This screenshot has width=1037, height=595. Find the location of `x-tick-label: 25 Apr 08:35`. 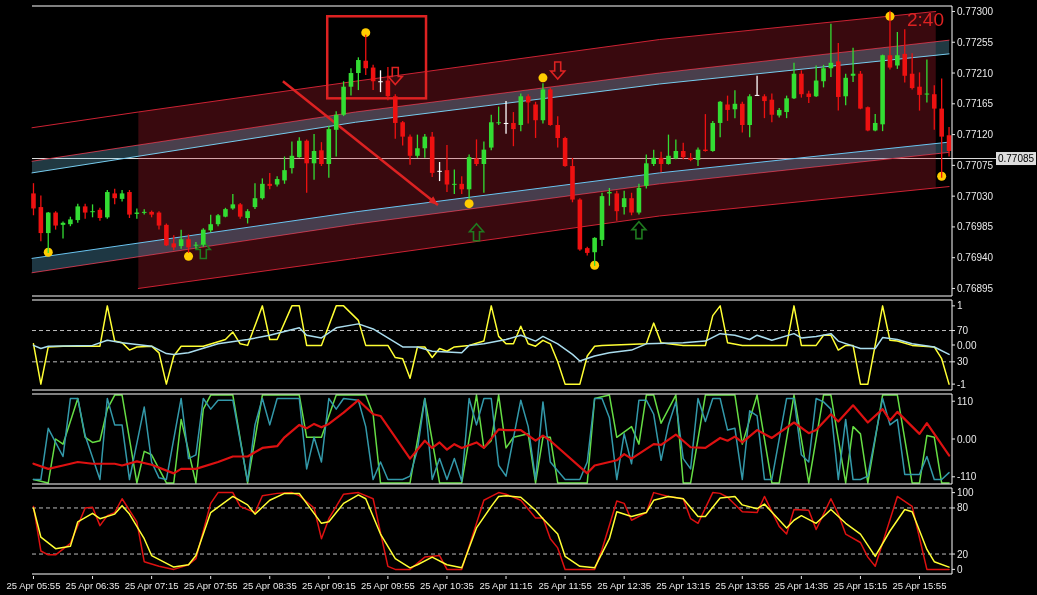

x-tick-label: 25 Apr 08:35 is located at coordinates (269, 585).